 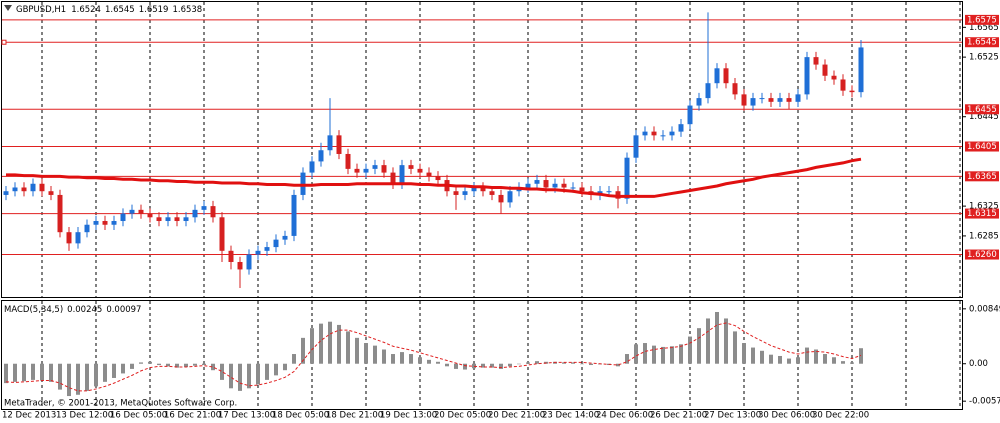 I want to click on header-value: 0.00097, so click(x=123, y=310).